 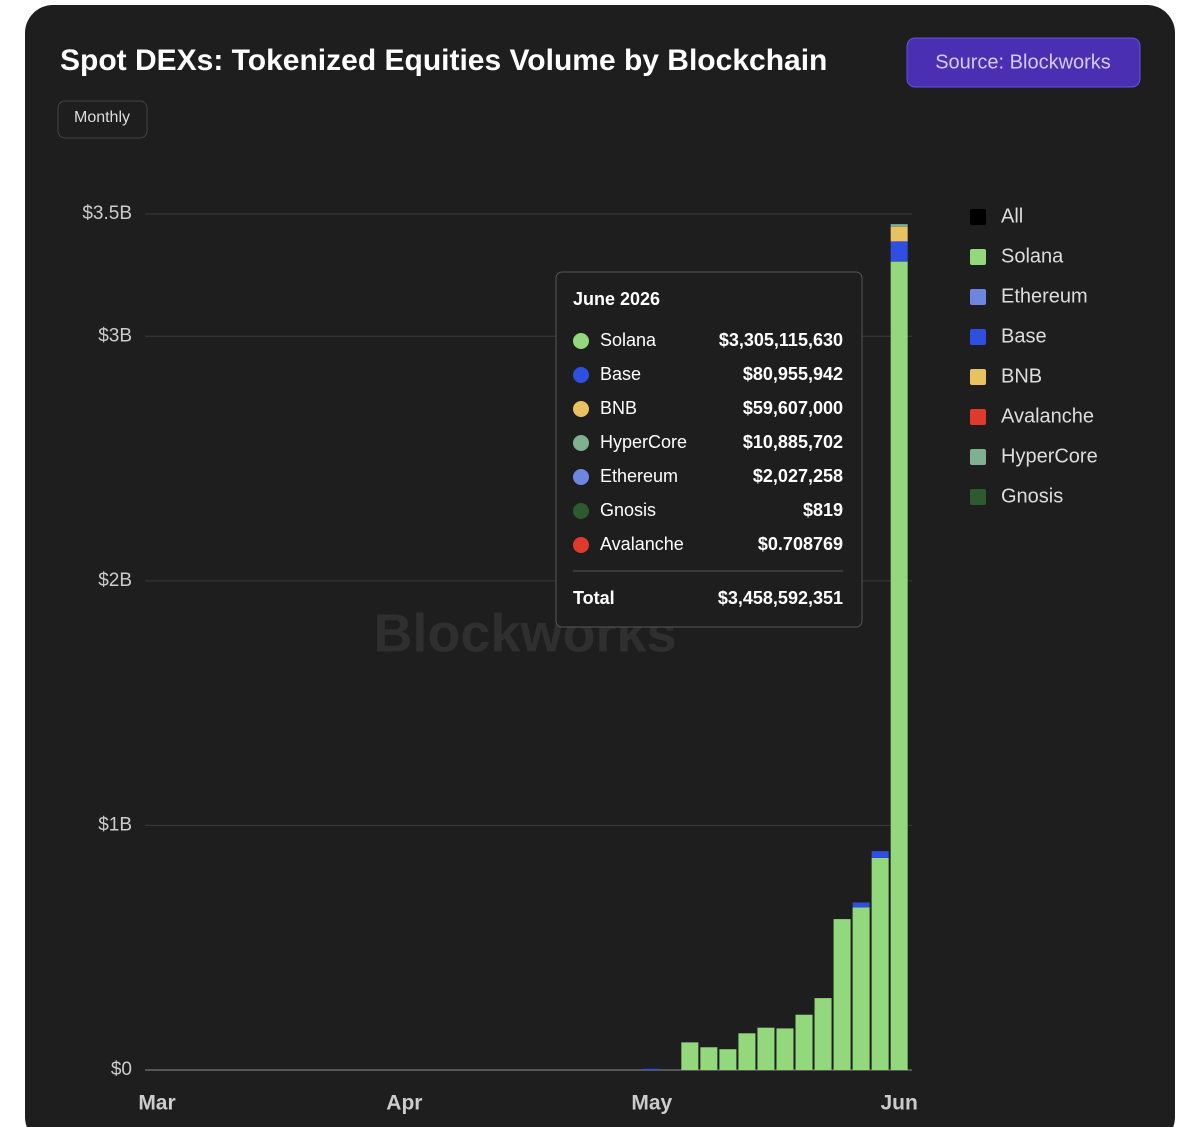 What do you see at coordinates (1047, 416) in the screenshot?
I see `legend-label: Avalanche` at bounding box center [1047, 416].